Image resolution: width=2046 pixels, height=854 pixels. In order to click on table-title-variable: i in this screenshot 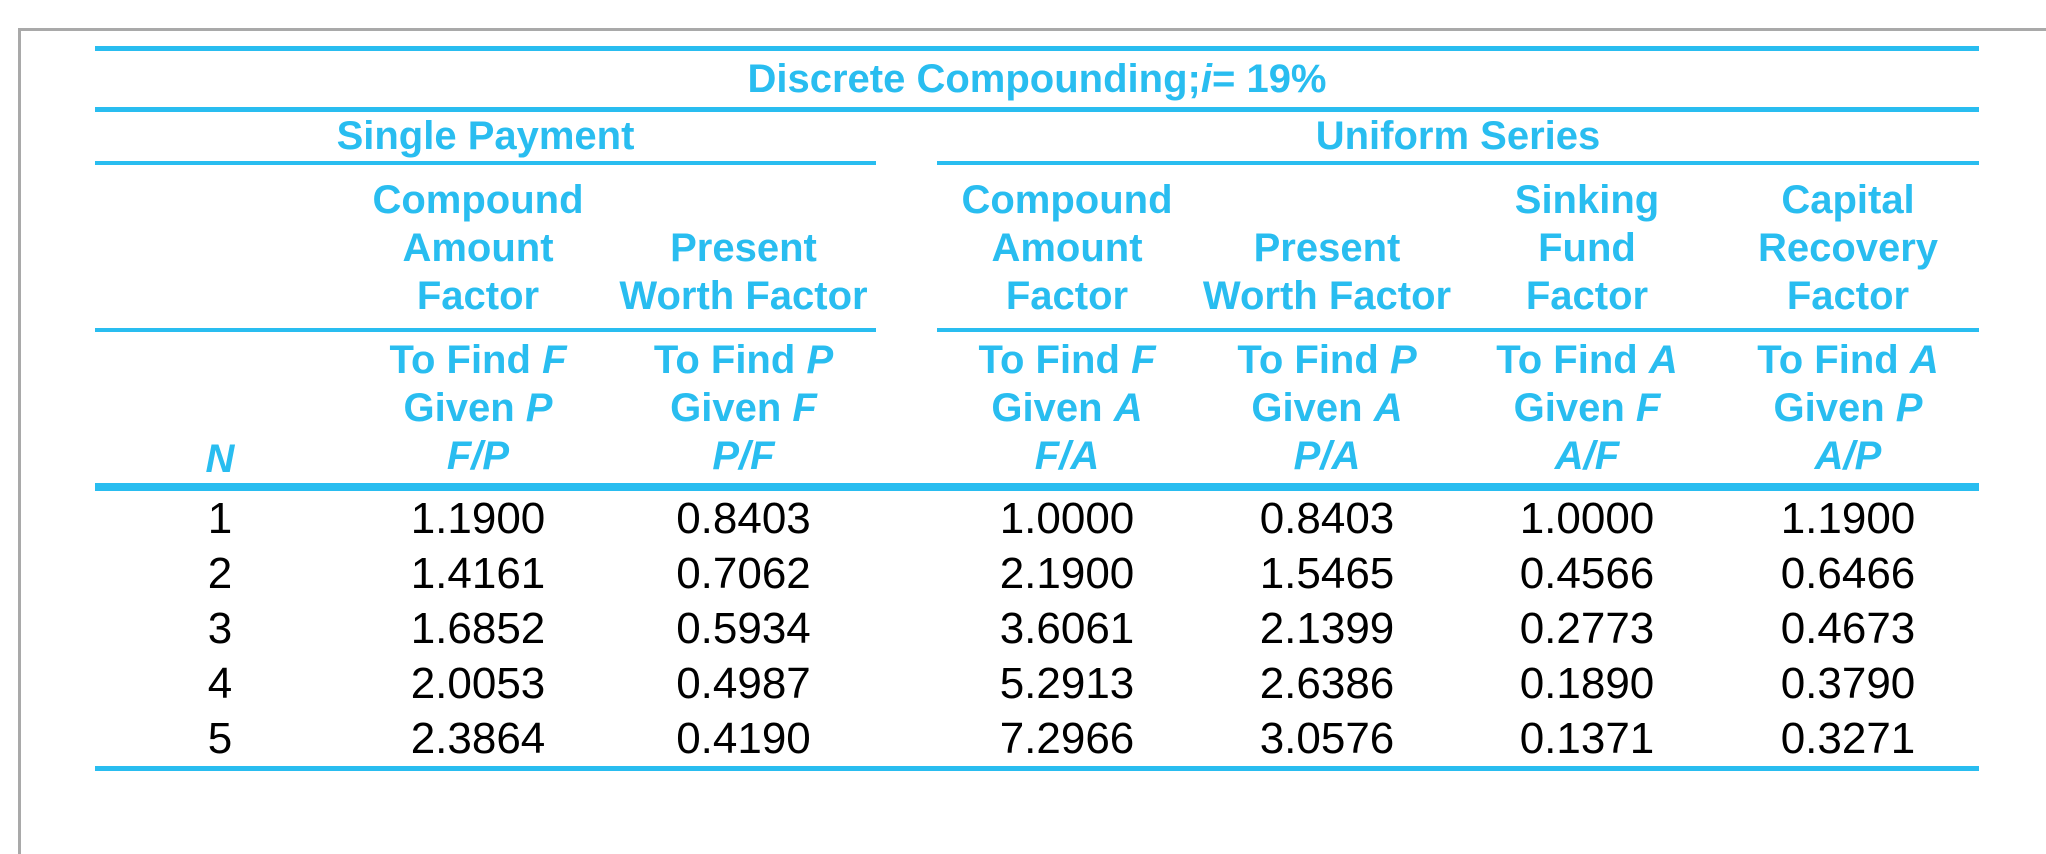, I will do `click(1206, 78)`.